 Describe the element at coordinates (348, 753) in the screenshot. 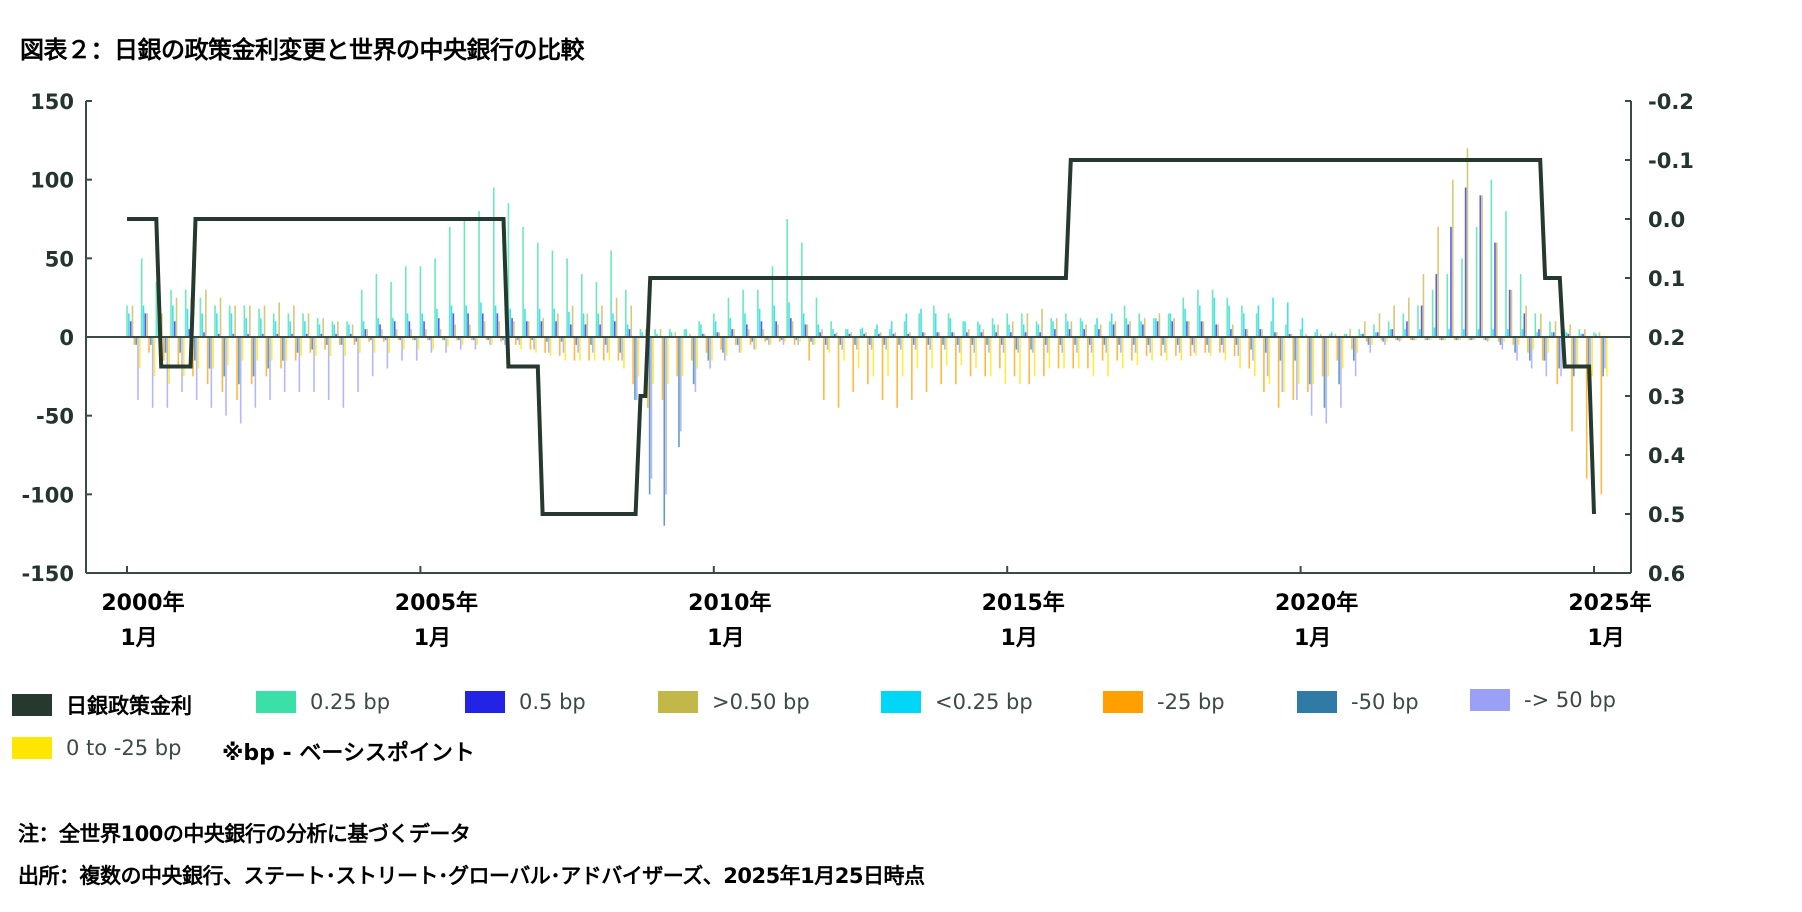

I see `bp-note: ※bp - ベーシスポイント` at that location.